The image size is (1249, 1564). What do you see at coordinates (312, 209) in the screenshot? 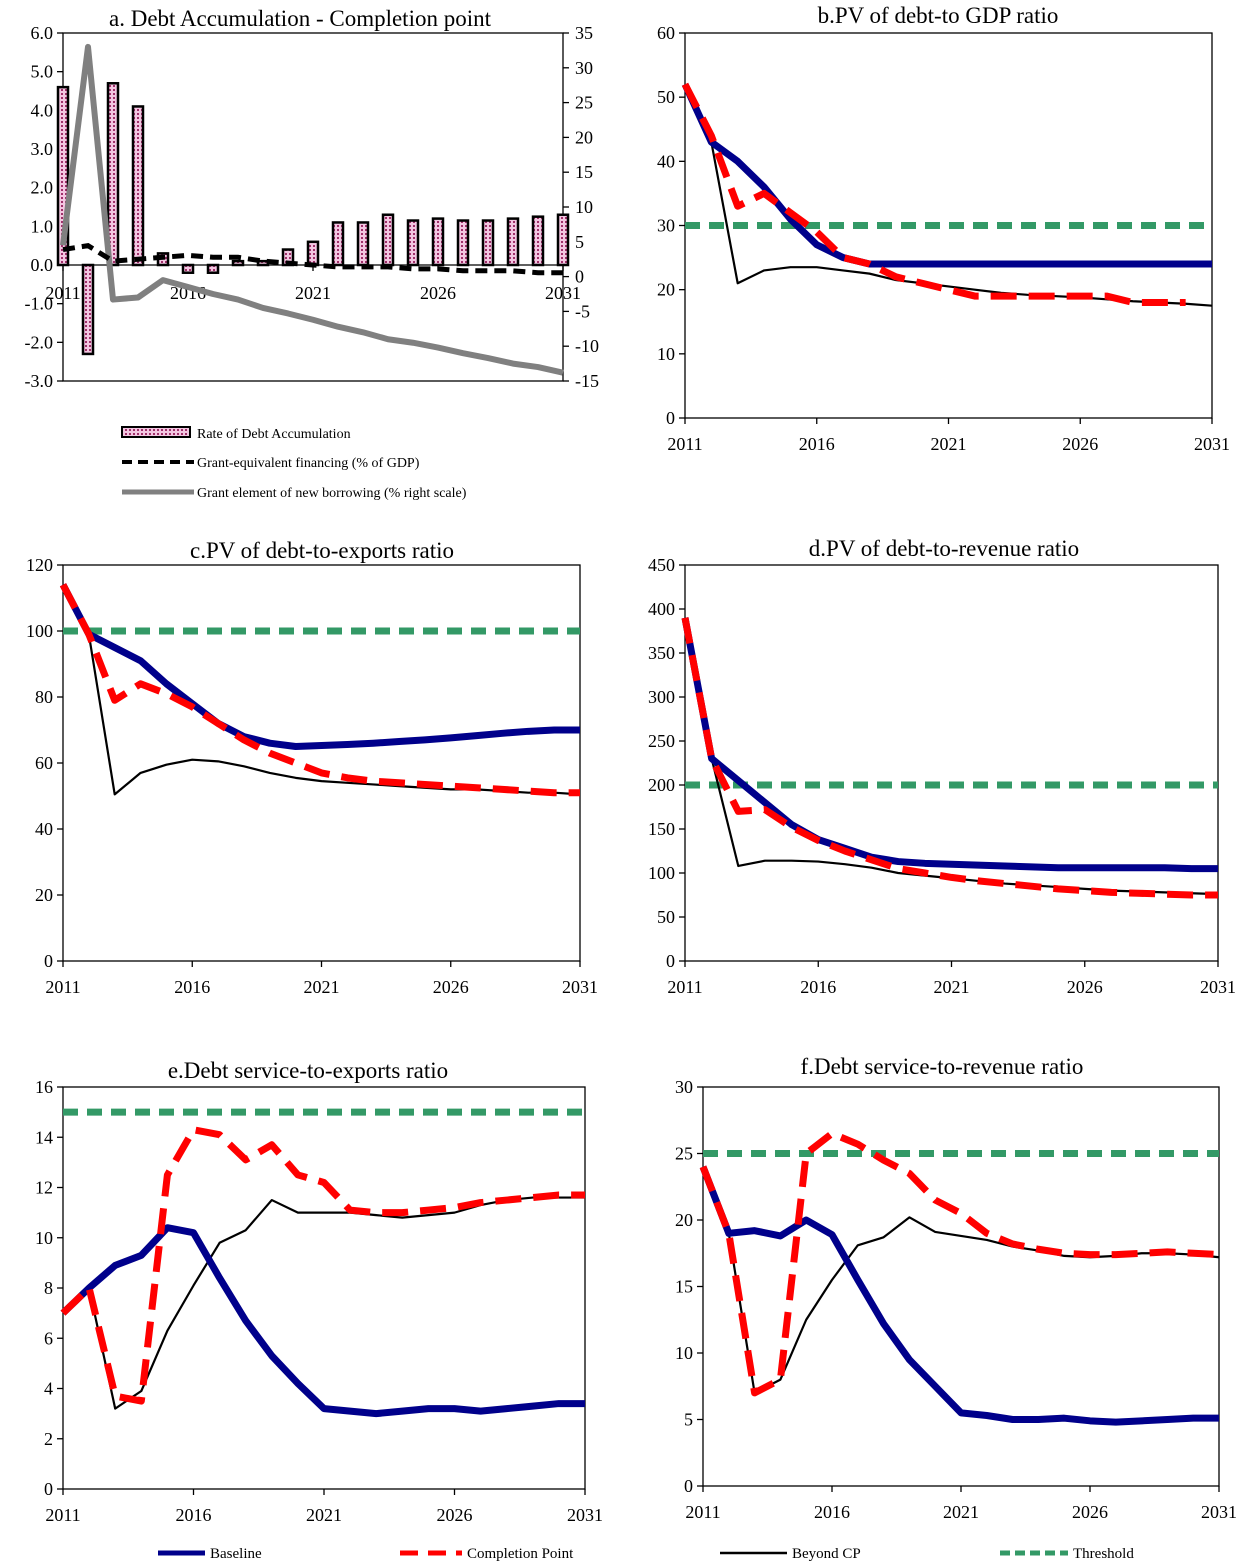
I see `series-line-grant-element` at bounding box center [312, 209].